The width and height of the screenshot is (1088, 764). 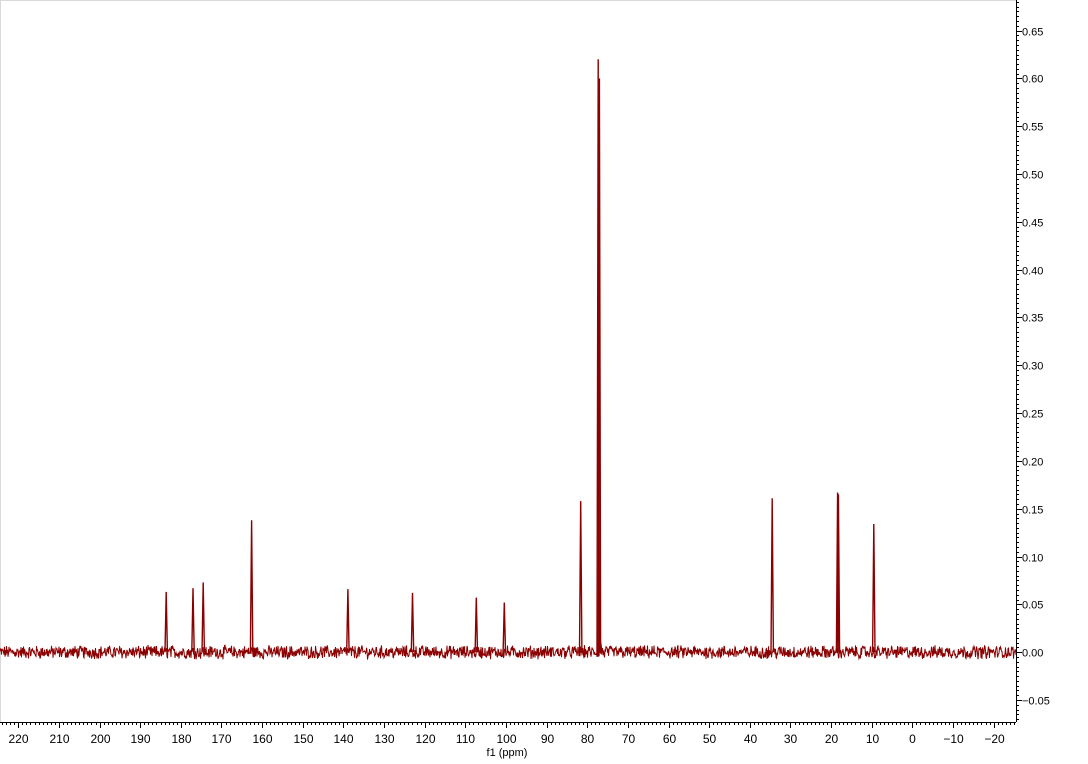 What do you see at coordinates (59, 739) in the screenshot?
I see `x-tick-label: 210` at bounding box center [59, 739].